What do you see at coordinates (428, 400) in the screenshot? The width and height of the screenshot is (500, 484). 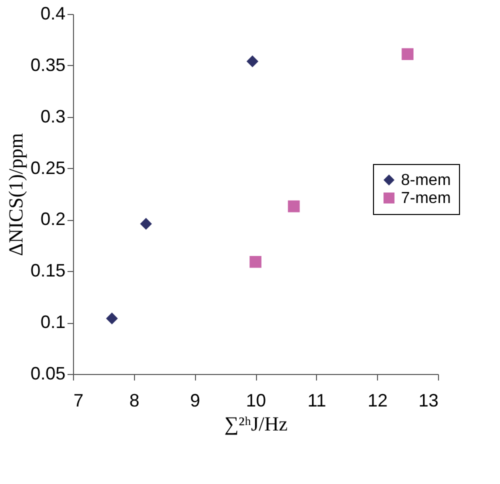 I see `x-tick-label: 13` at bounding box center [428, 400].